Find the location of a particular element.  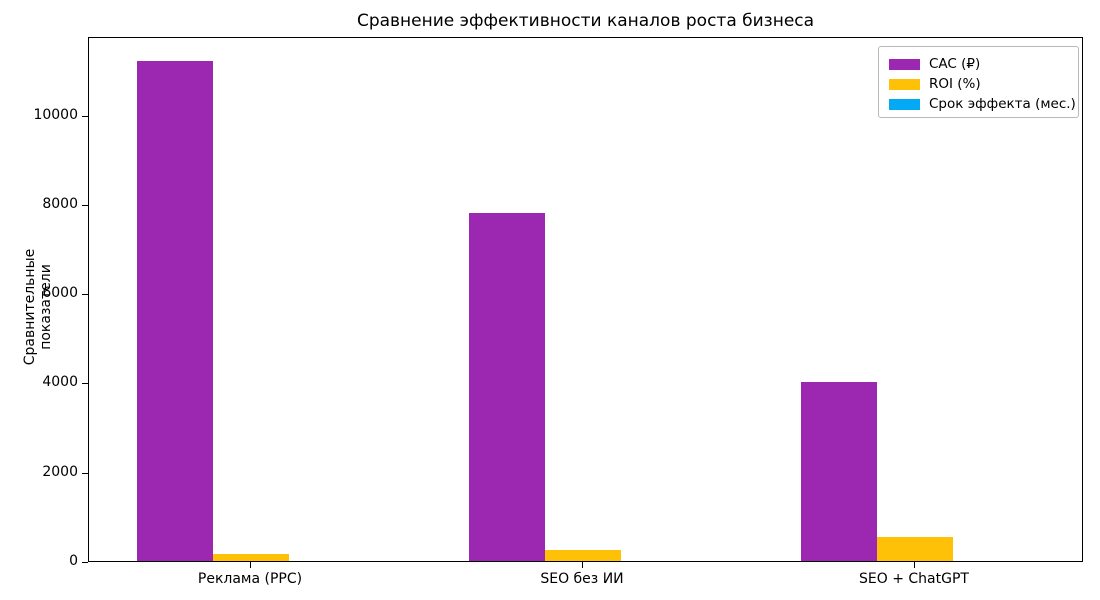

legend-item-0: CAC (₽) is located at coordinates (978, 64).